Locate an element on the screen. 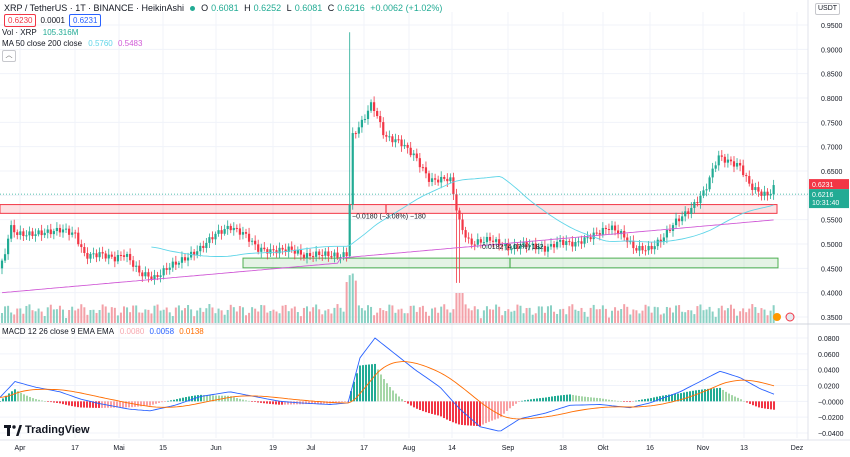 The height and width of the screenshot is (457, 850). bid-button: 0.6230 is located at coordinates (20, 20).